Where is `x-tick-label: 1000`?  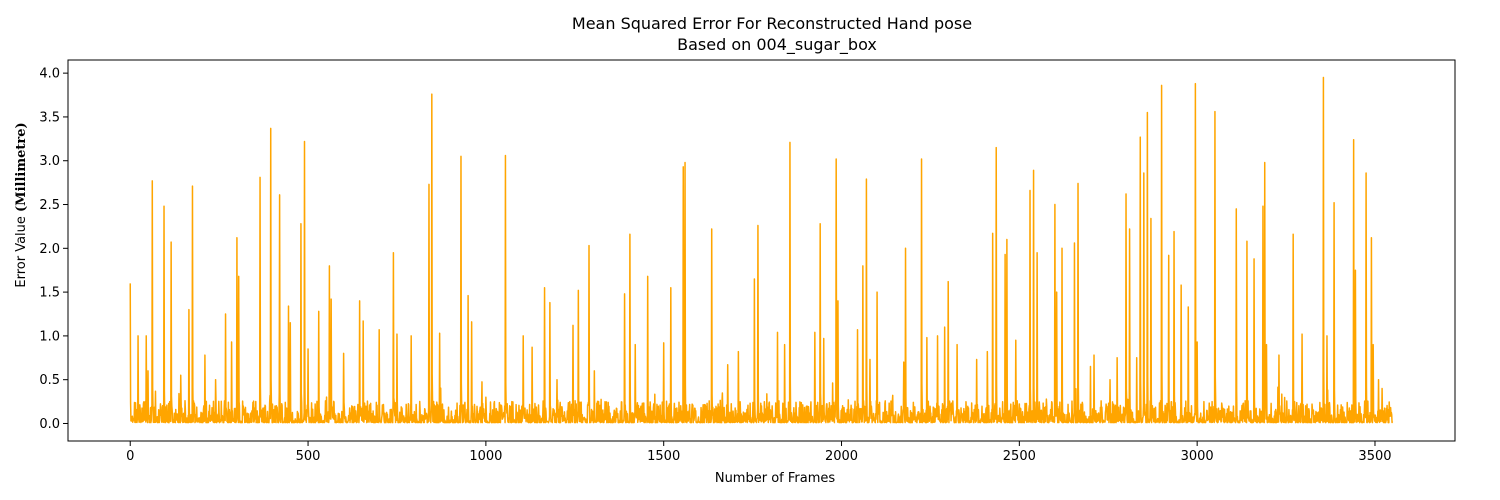
x-tick-label: 1000 is located at coordinates (485, 456).